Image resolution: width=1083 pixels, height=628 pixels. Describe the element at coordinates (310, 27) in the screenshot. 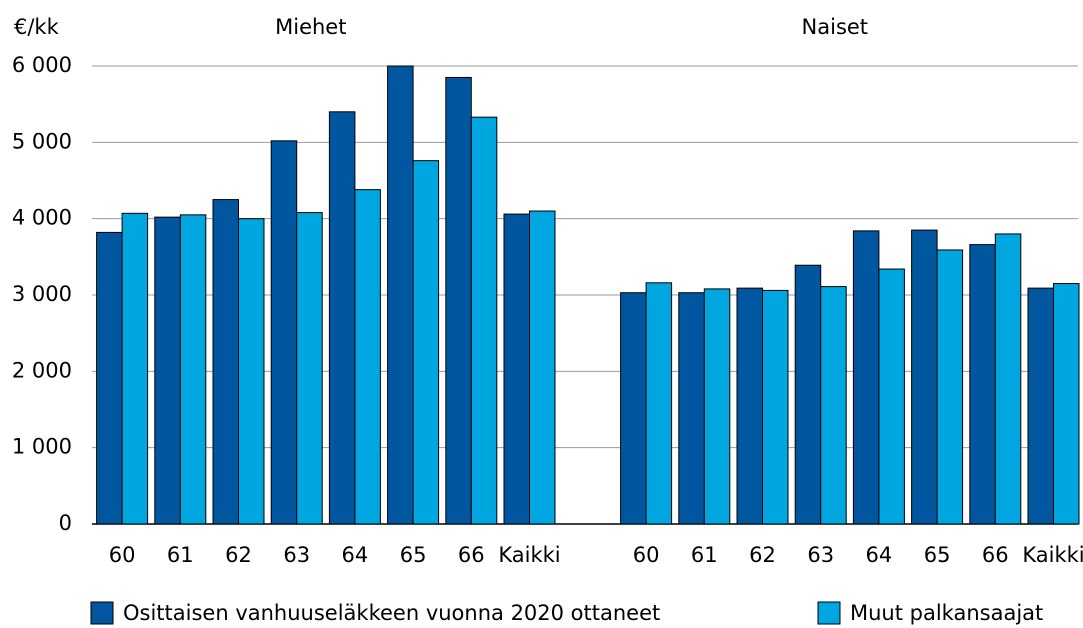

I see `panel-title: Miehet` at that location.